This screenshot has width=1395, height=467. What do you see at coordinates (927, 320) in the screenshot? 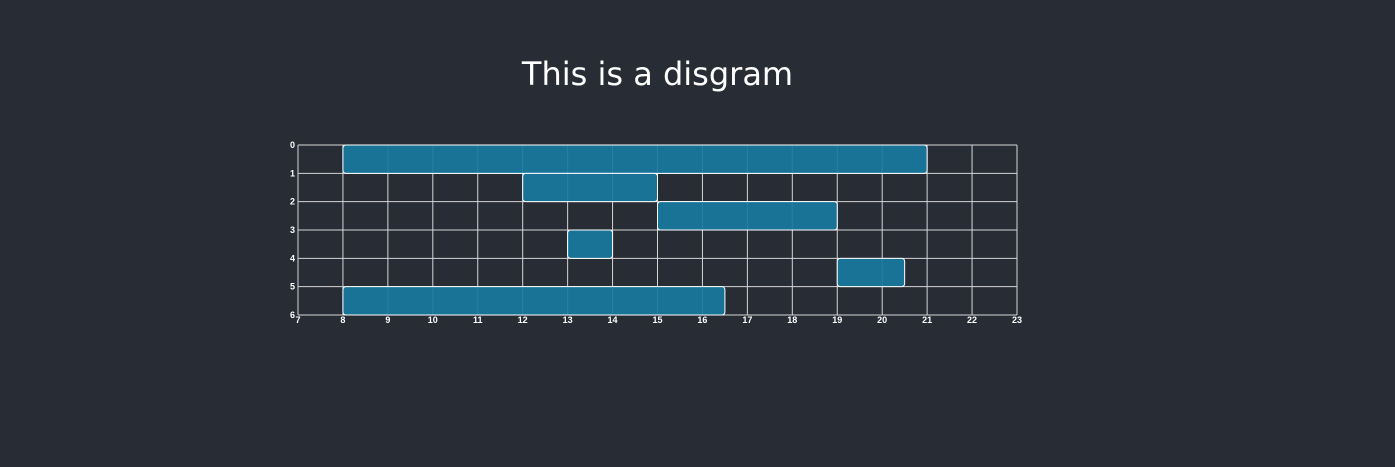
I see `x-tick-label: 21` at bounding box center [927, 320].